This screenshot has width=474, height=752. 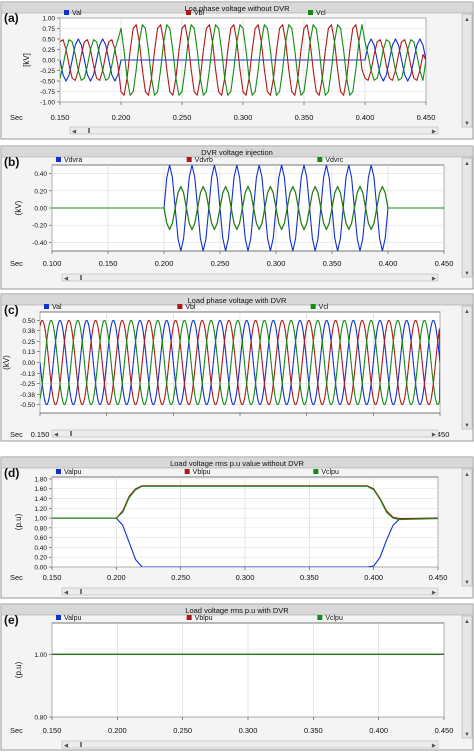 What do you see at coordinates (18, 207) in the screenshot?
I see `y-axis-label: (kV)` at bounding box center [18, 207].